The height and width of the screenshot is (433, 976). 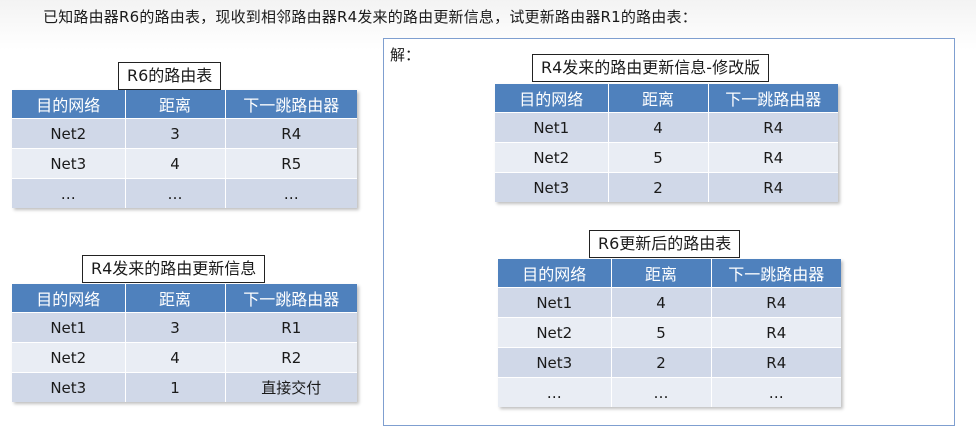 I want to click on table-row: Net3 1 直接交付, so click(x=184, y=387).